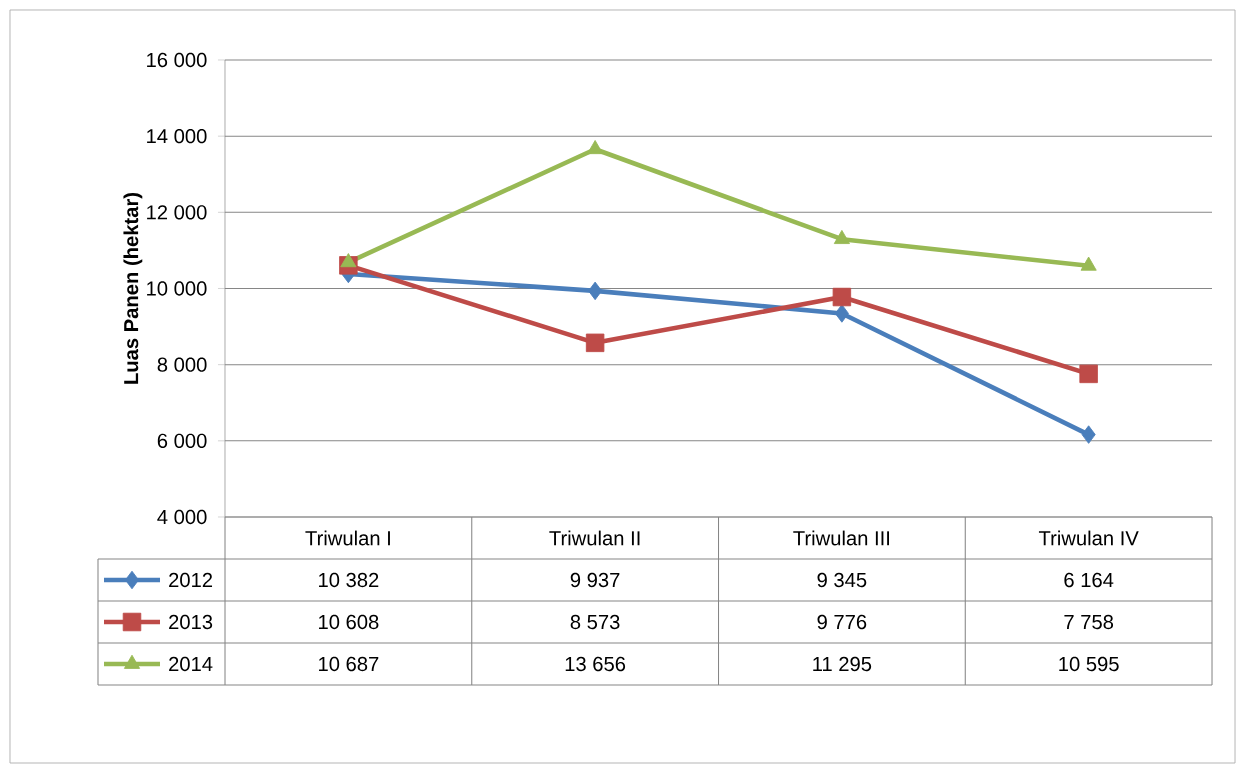  I want to click on data-label: 11 295, so click(842, 664).